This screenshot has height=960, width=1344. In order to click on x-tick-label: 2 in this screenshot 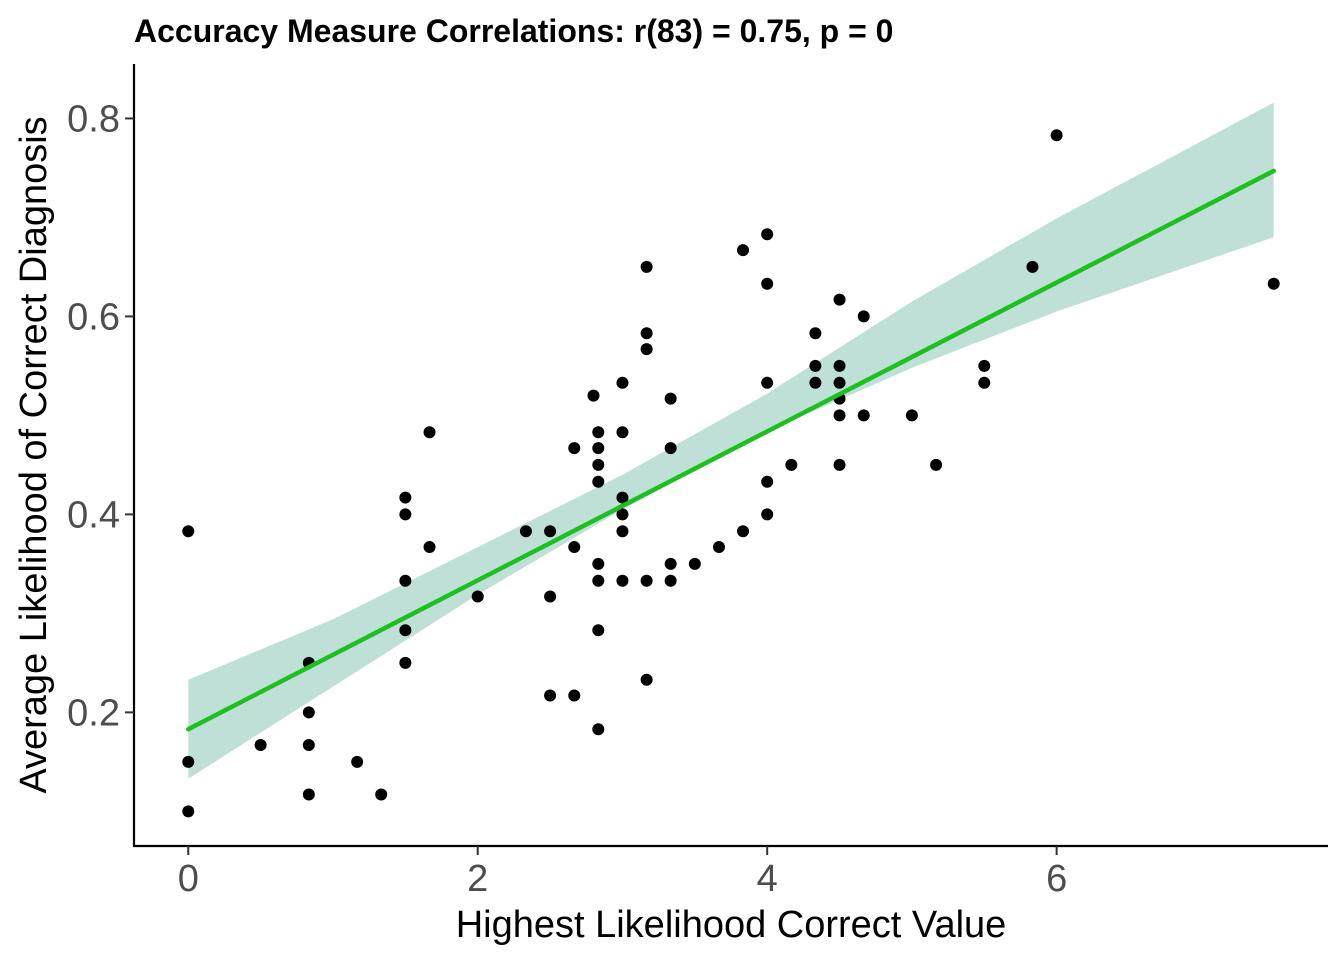, I will do `click(477, 879)`.